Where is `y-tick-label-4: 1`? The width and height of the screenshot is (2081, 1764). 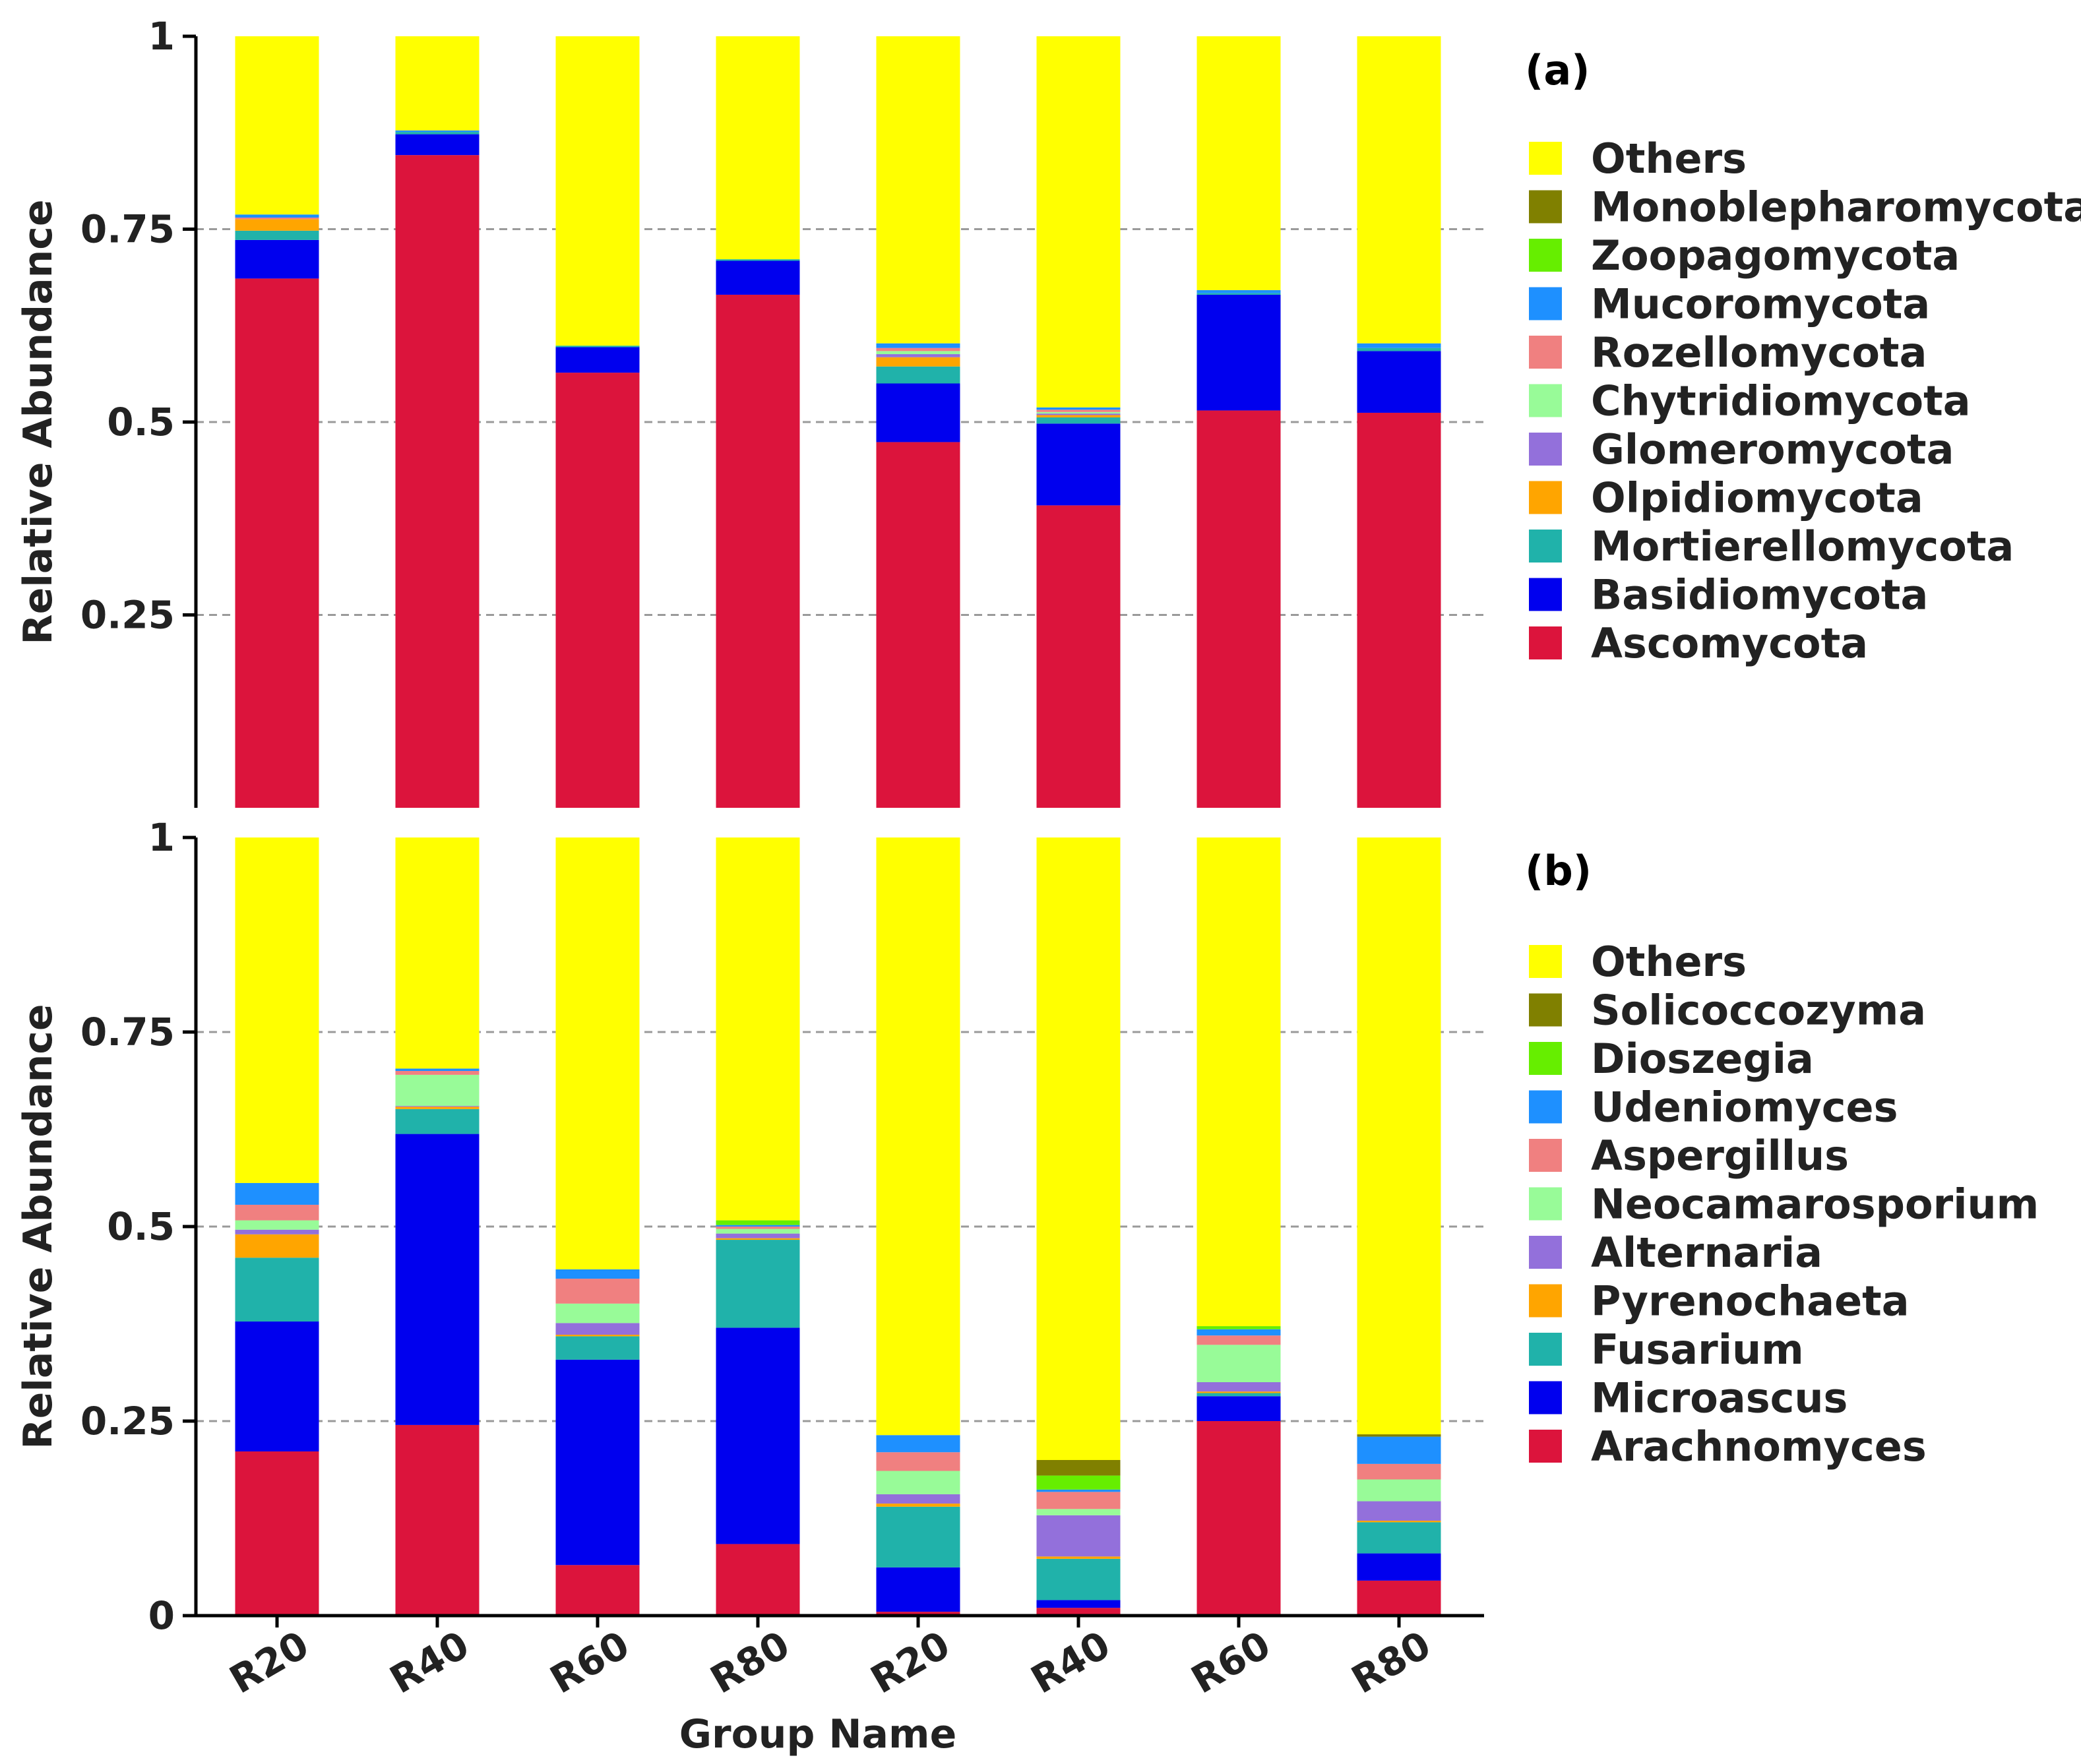 y-tick-label-4: 1 is located at coordinates (161, 837).